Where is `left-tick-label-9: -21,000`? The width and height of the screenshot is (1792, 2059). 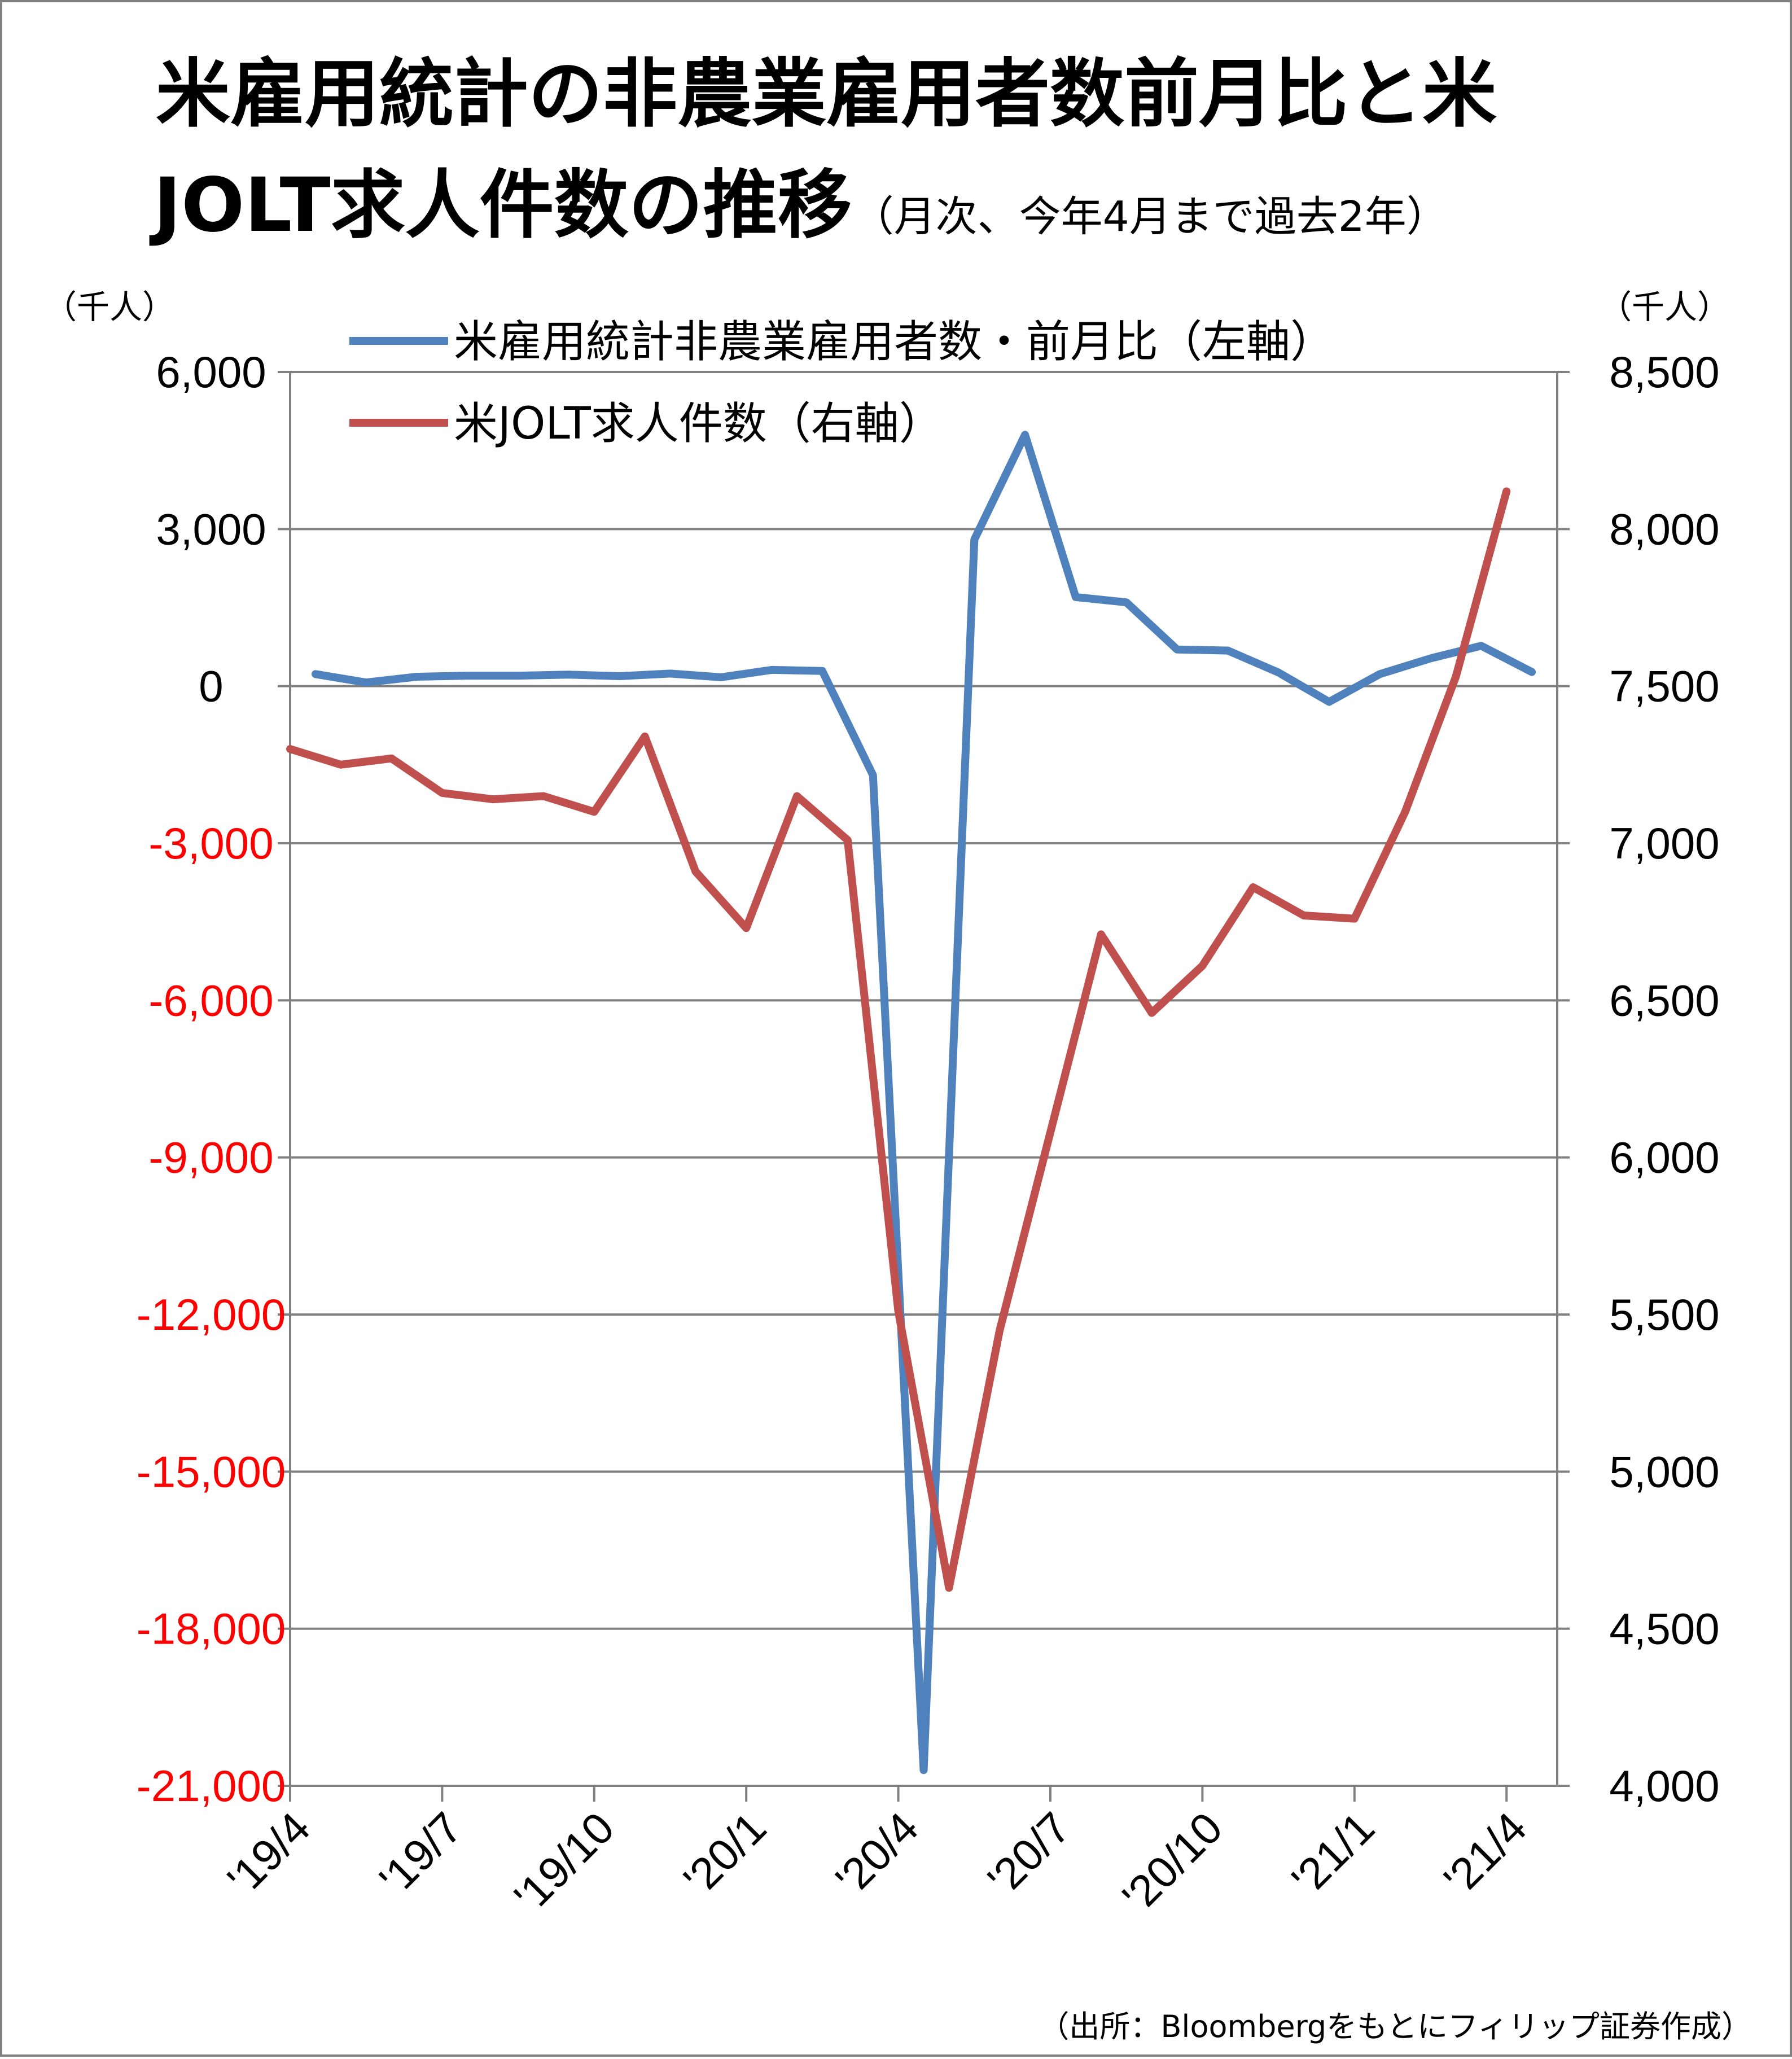
left-tick-label-9: -21,000 is located at coordinates (211, 1786).